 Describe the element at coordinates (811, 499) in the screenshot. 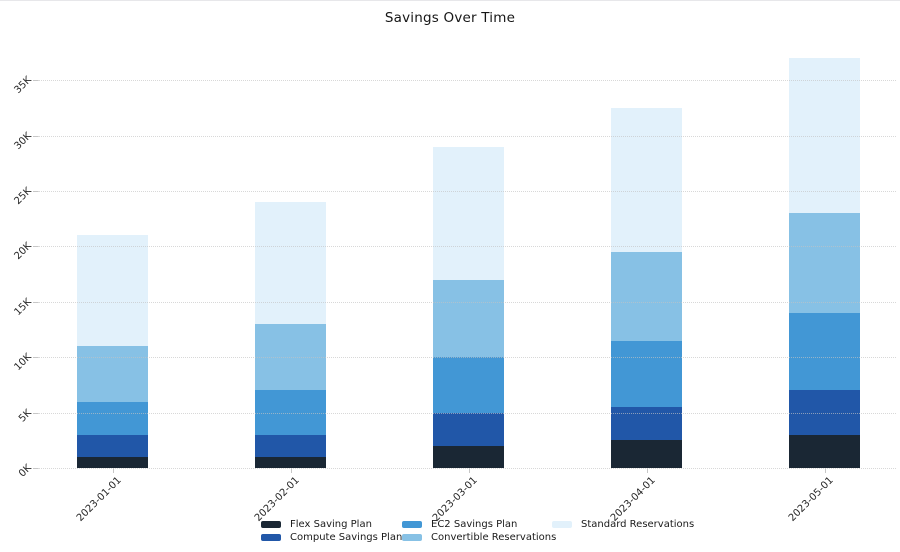

I see `x-tick-label: 2023-05-01` at that location.